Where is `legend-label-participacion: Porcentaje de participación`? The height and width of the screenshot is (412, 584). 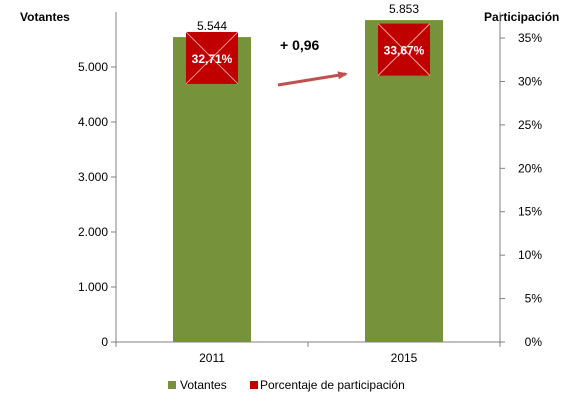 legend-label-participacion: Porcentaje de participación is located at coordinates (332, 385).